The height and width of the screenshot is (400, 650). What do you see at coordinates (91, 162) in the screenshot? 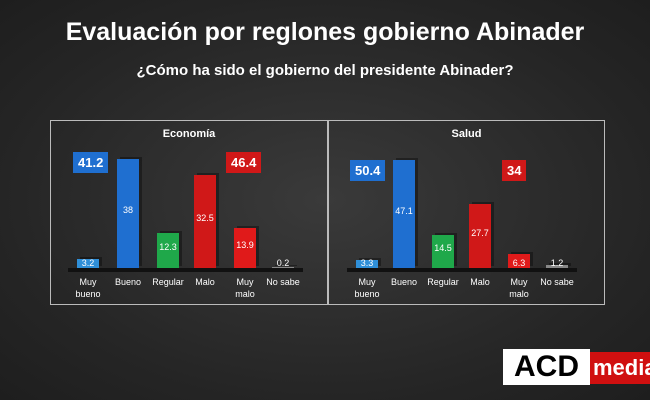
I see `summary-box: 41.2` at bounding box center [91, 162].